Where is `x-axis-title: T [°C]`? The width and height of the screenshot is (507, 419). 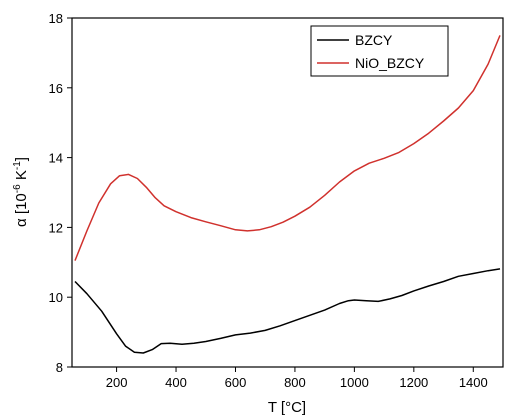 x-axis-title: T [°C] is located at coordinates (287, 407).